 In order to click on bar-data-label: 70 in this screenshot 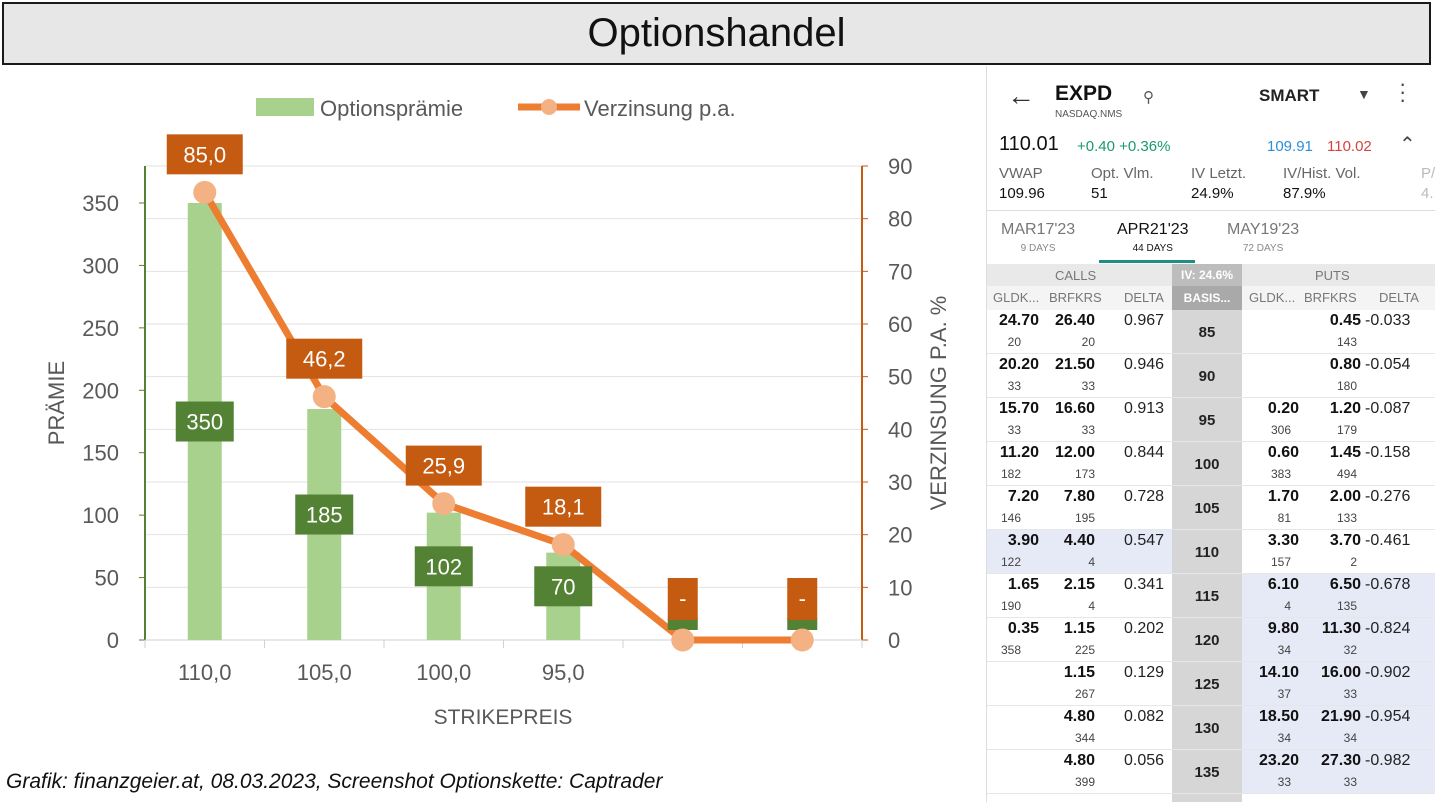, I will do `click(563, 586)`.